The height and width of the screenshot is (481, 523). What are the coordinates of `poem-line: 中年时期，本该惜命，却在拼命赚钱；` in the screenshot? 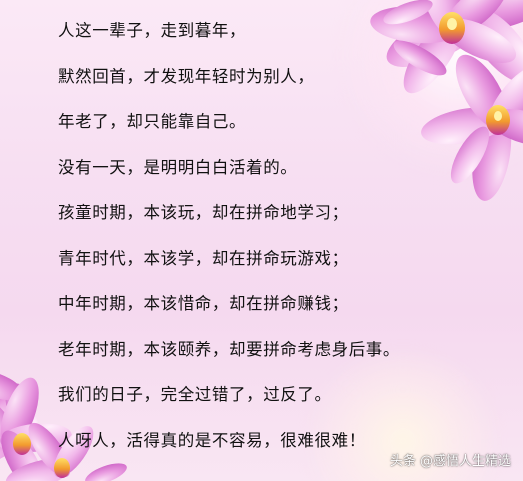 It's located at (203, 303).